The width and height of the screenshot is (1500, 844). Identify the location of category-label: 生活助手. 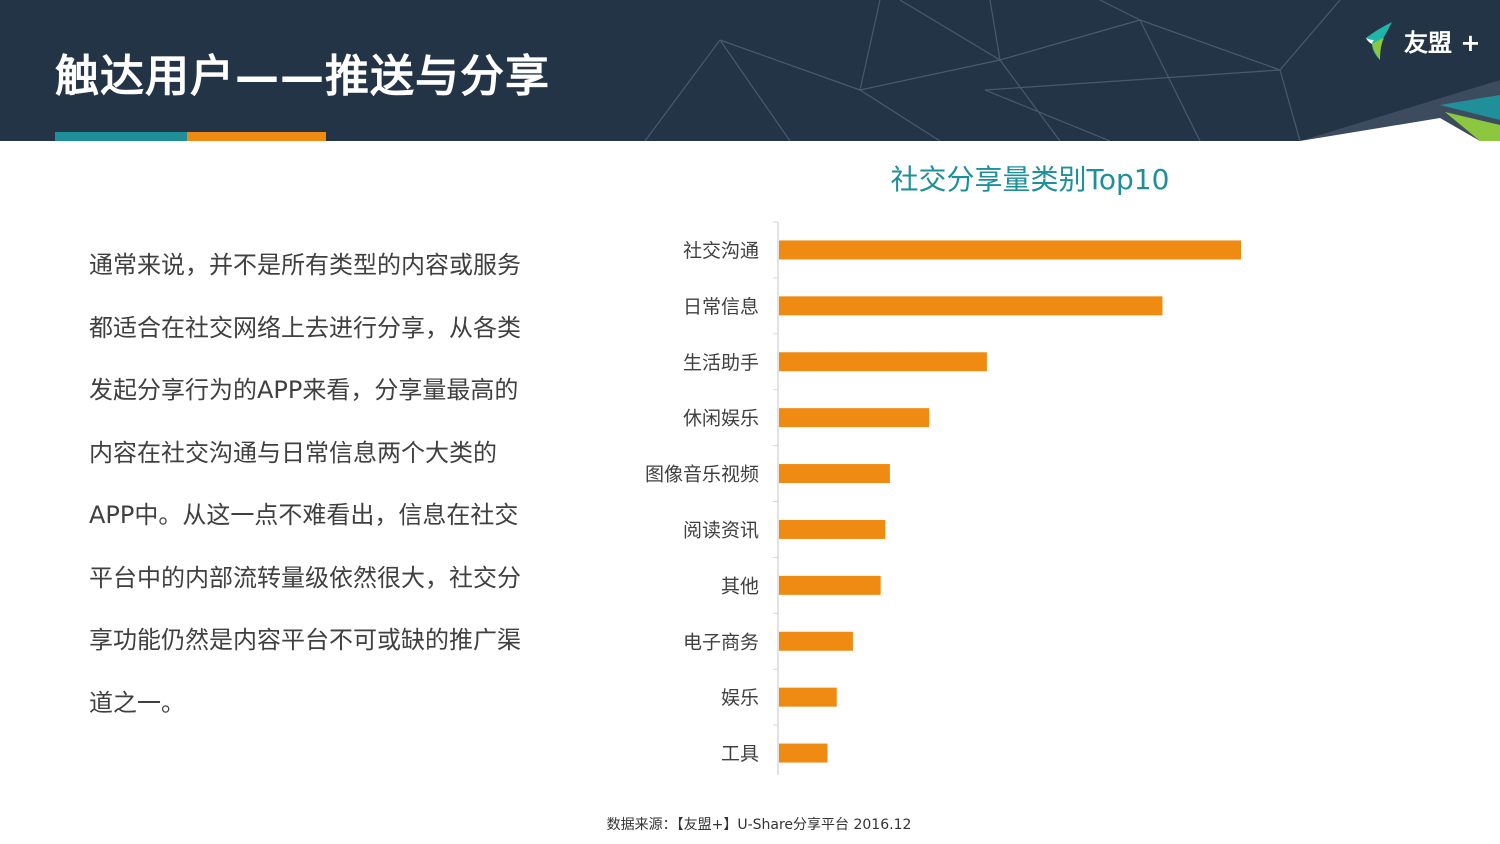
(721, 363).